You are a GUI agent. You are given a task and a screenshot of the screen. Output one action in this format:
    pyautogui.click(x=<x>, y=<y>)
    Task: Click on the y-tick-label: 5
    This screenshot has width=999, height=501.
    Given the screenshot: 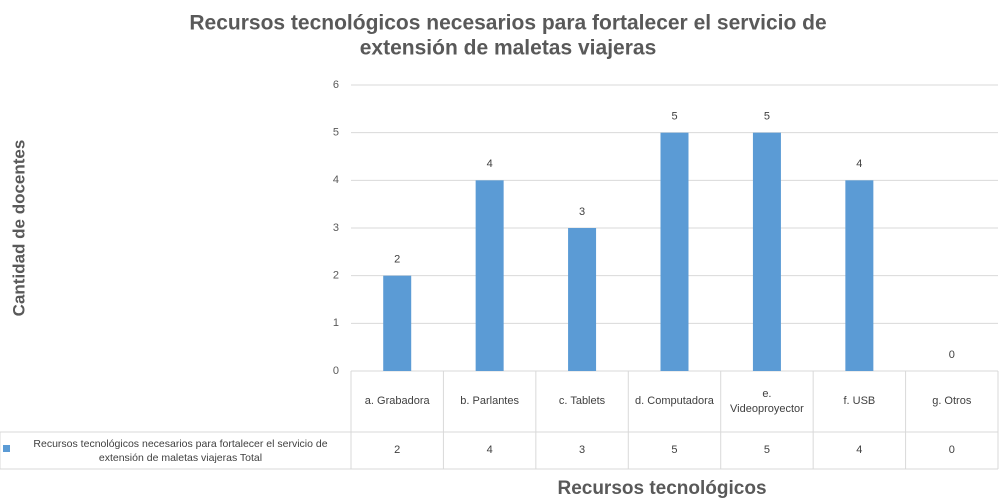 What is the action you would take?
    pyautogui.click(x=336, y=133)
    